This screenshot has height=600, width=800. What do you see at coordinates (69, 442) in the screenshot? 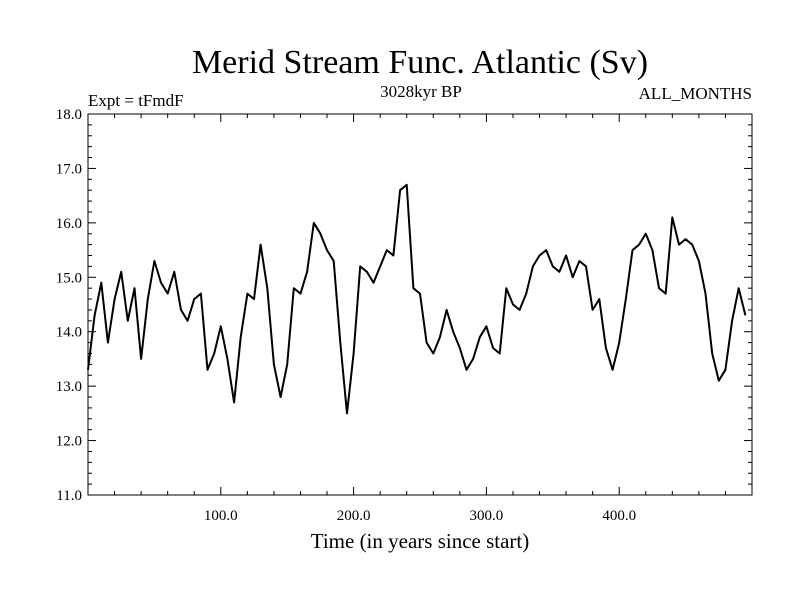
I see `y-tick-label: 12.0` at bounding box center [69, 442].